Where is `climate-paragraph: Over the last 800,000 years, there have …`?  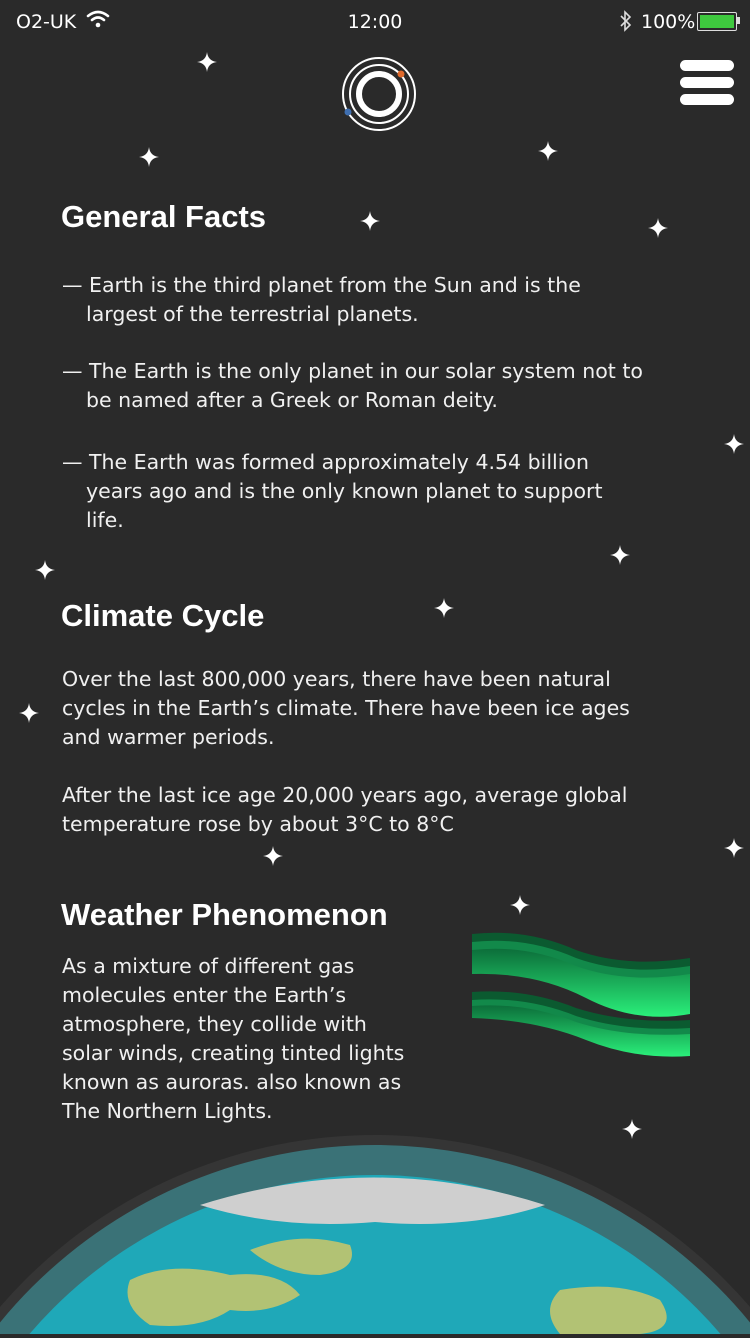 climate-paragraph: Over the last 800,000 years, there have … is located at coordinates (346, 708).